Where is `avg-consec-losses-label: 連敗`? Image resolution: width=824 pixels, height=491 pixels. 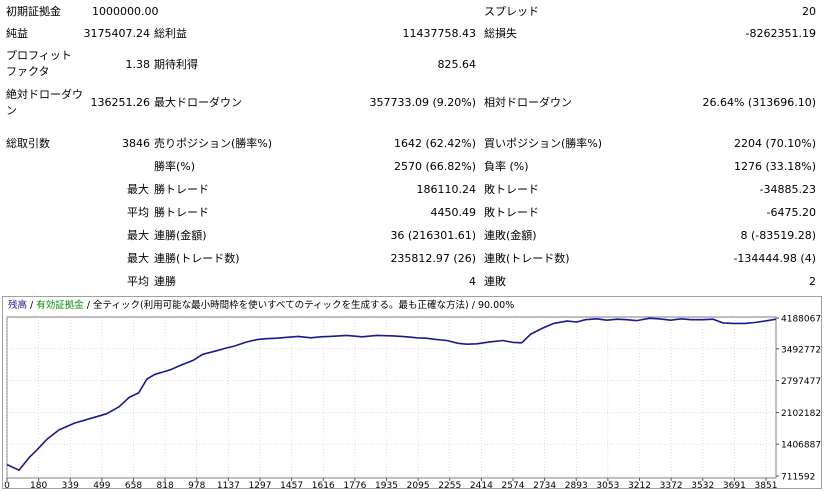
avg-consec-losses-label: 連敗 is located at coordinates (495, 281).